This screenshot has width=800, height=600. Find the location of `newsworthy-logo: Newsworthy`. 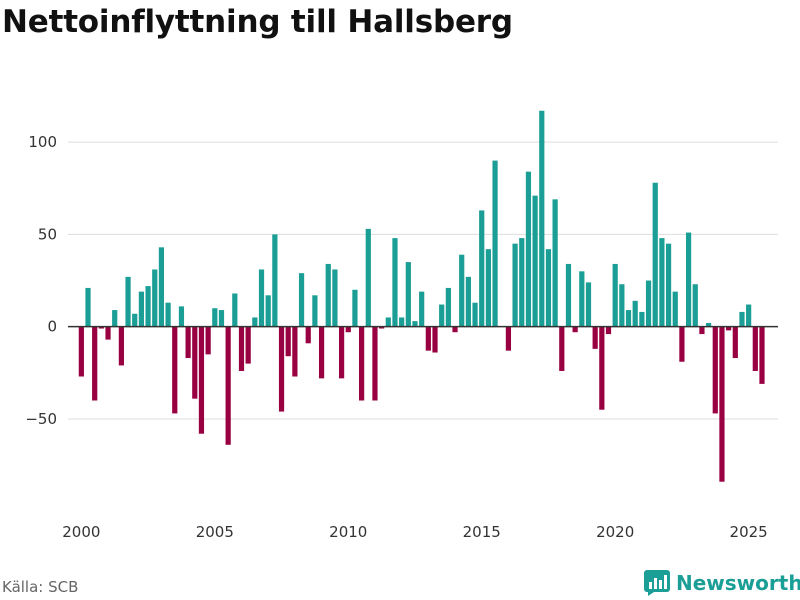

newsworthy-logo: Newsworthy is located at coordinates (722, 583).